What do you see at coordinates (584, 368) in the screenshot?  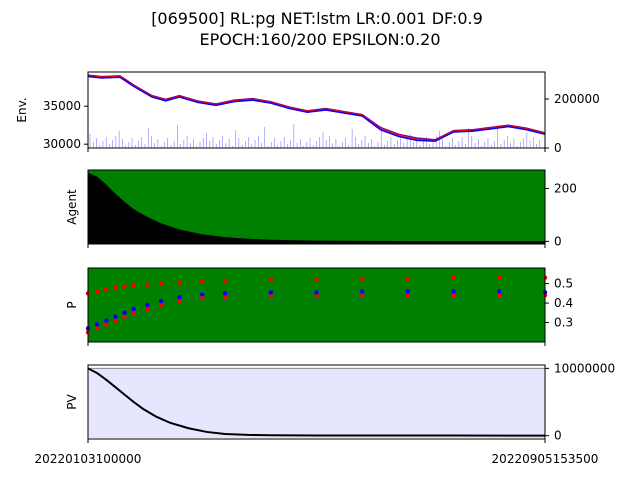 I see `right-tick-label: 10000000` at bounding box center [584, 368].